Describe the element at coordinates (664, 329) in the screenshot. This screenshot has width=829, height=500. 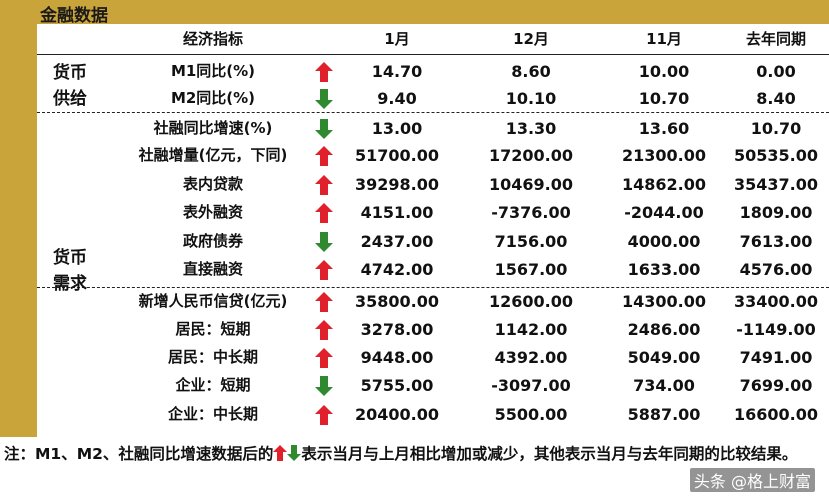
I see `value-cell: 2486.00` at that location.